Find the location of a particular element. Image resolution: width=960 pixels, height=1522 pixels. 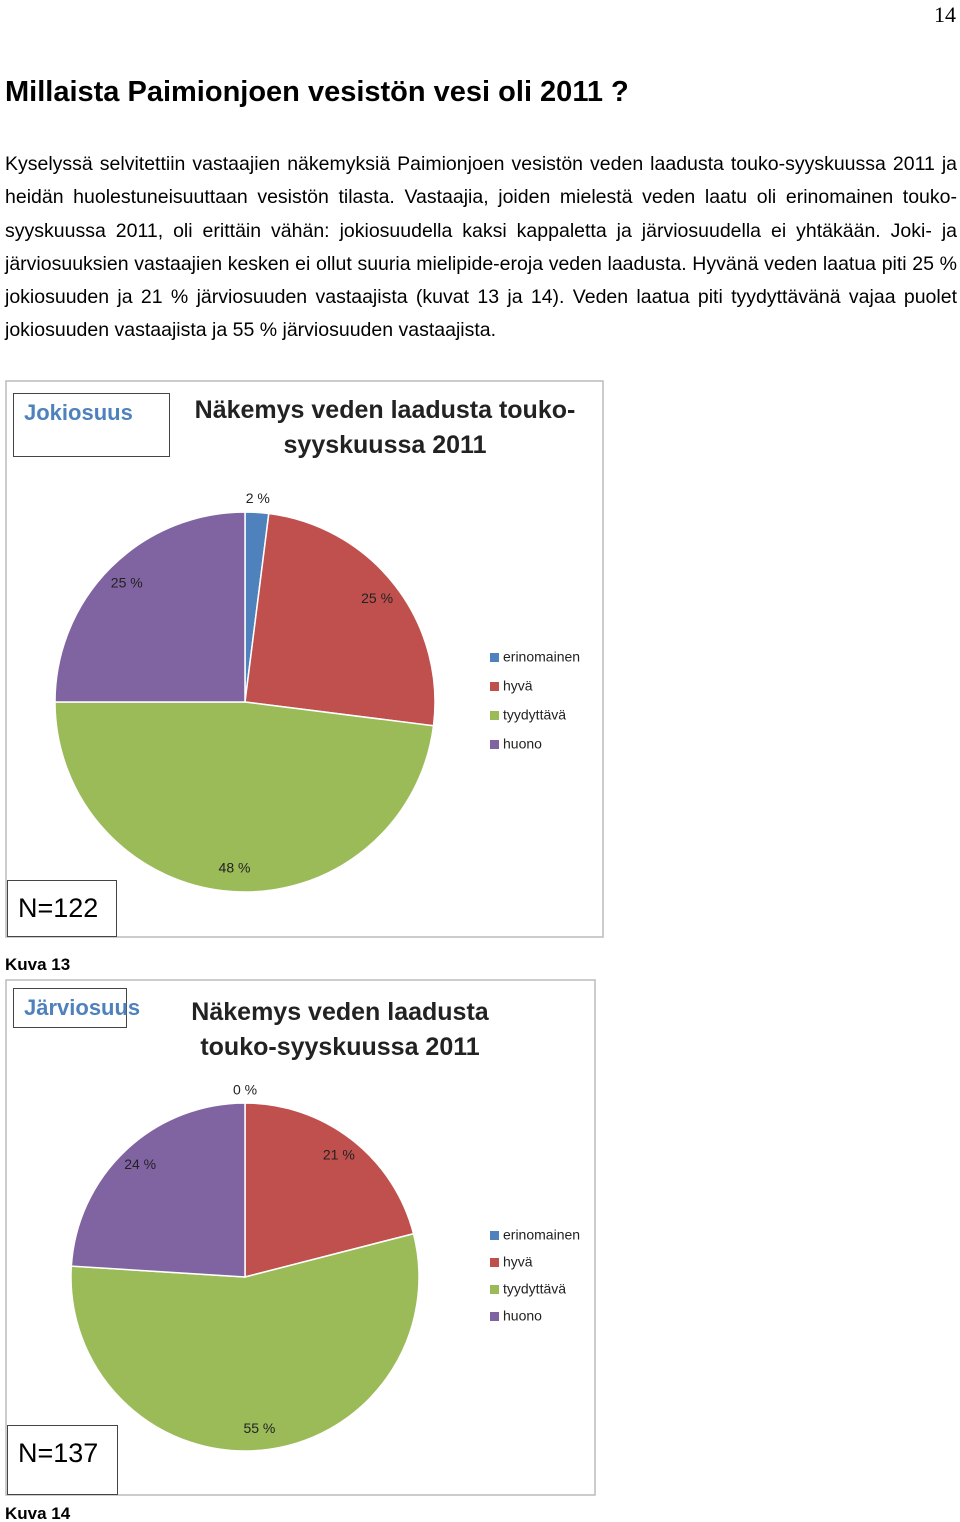

box-label: Jokiosuus is located at coordinates (91, 425).